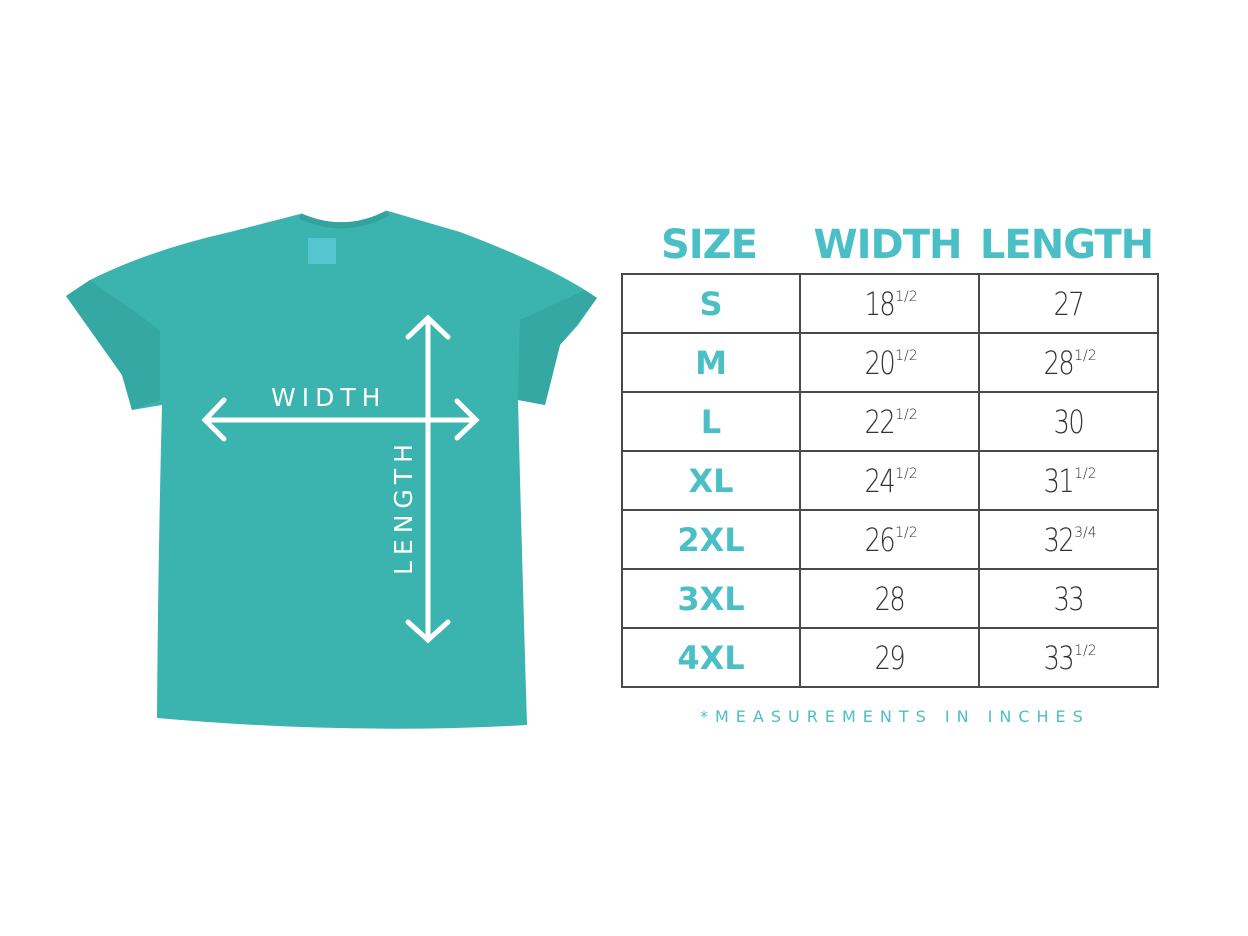  Describe the element at coordinates (711, 657) in the screenshot. I see `size-cell: 4XL` at that location.